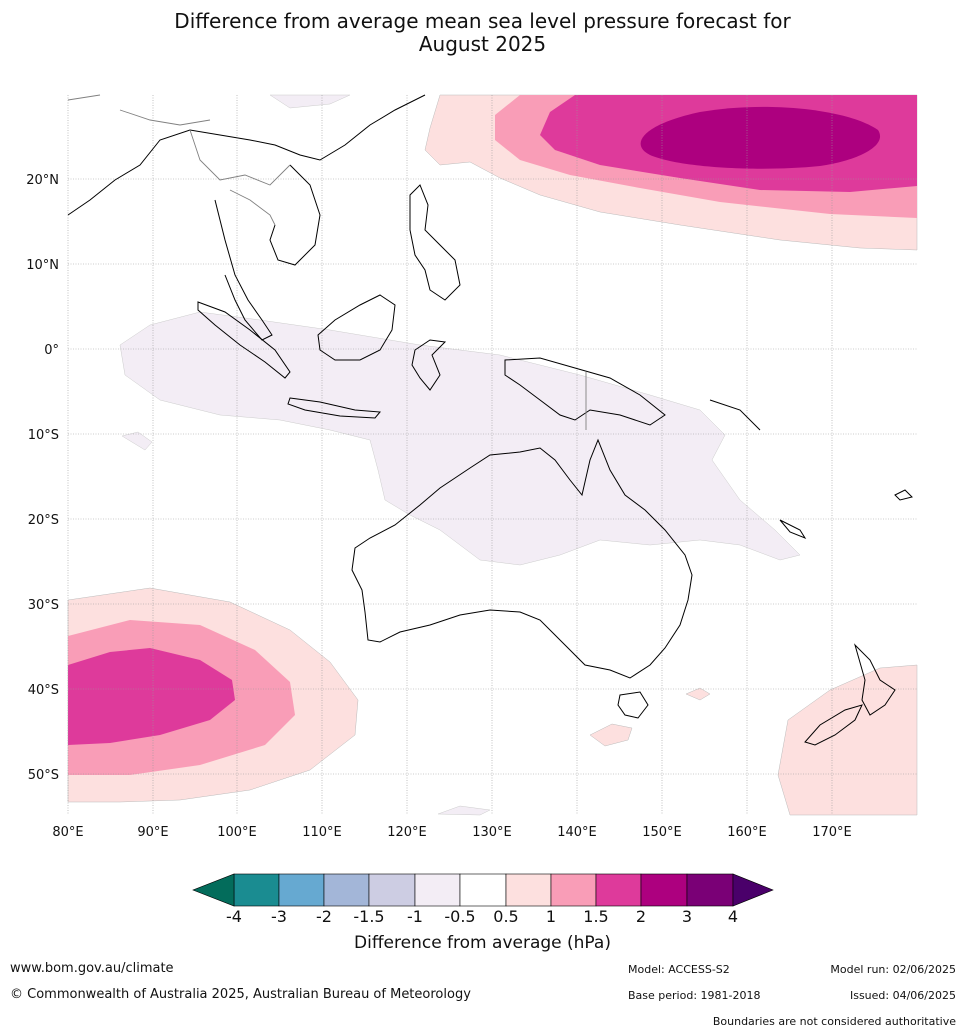 This screenshot has height=1035, width=965. I want to click on lon-tick-label: 100°E, so click(237, 832).